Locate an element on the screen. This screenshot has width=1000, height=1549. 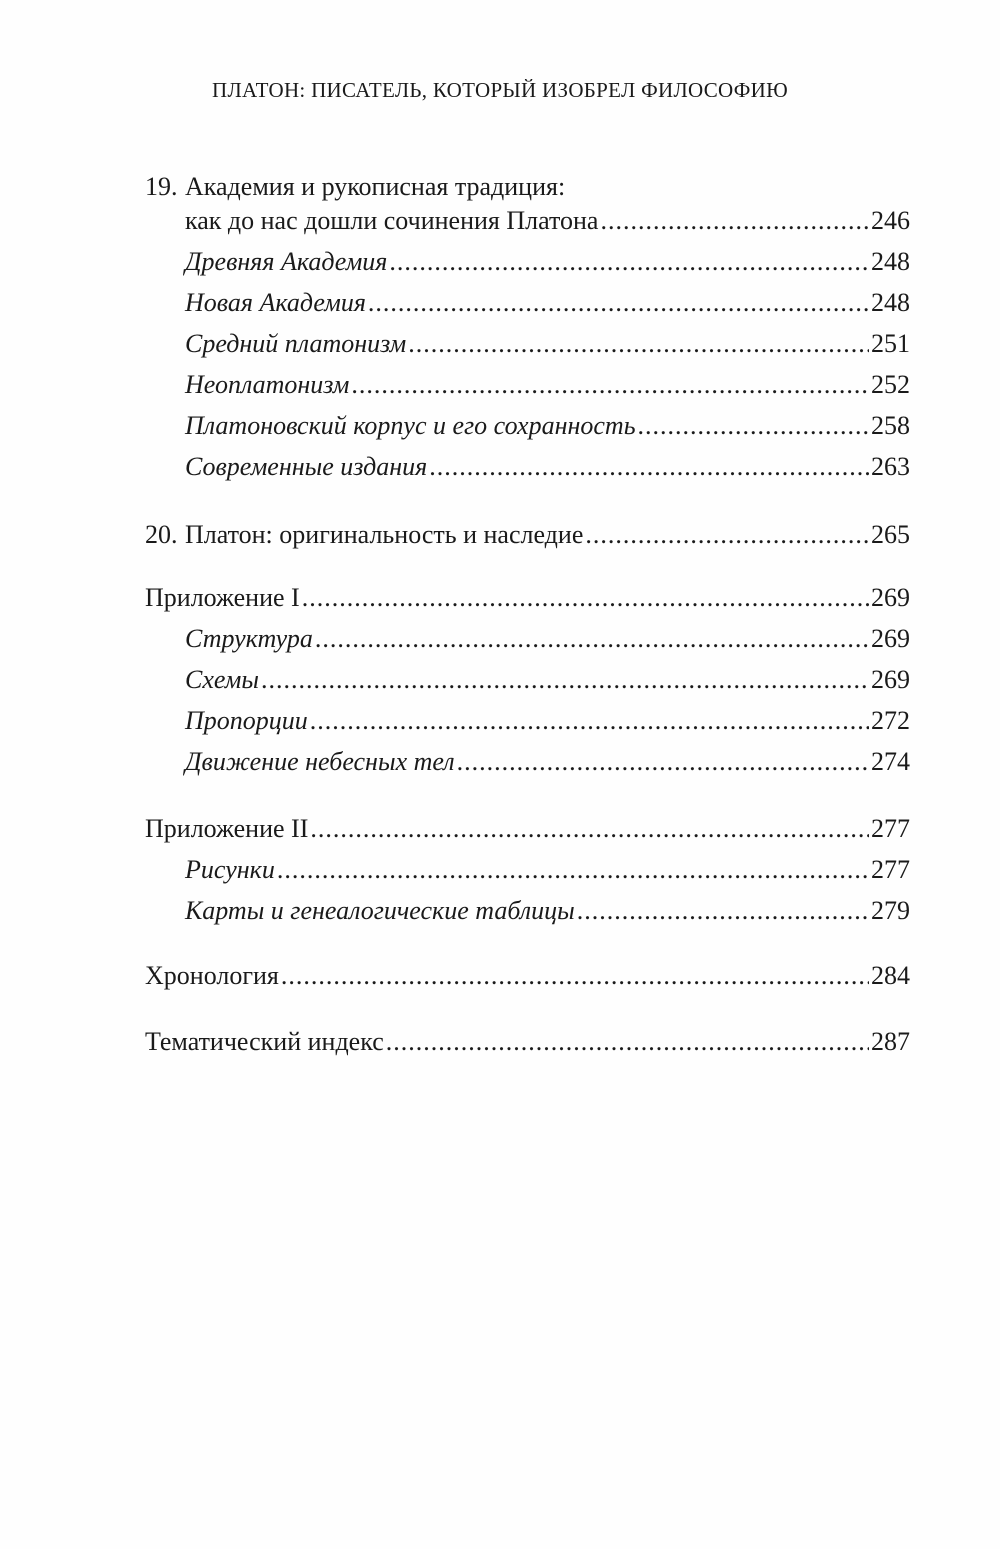
chapter-number: 20. is located at coordinates (161, 534).